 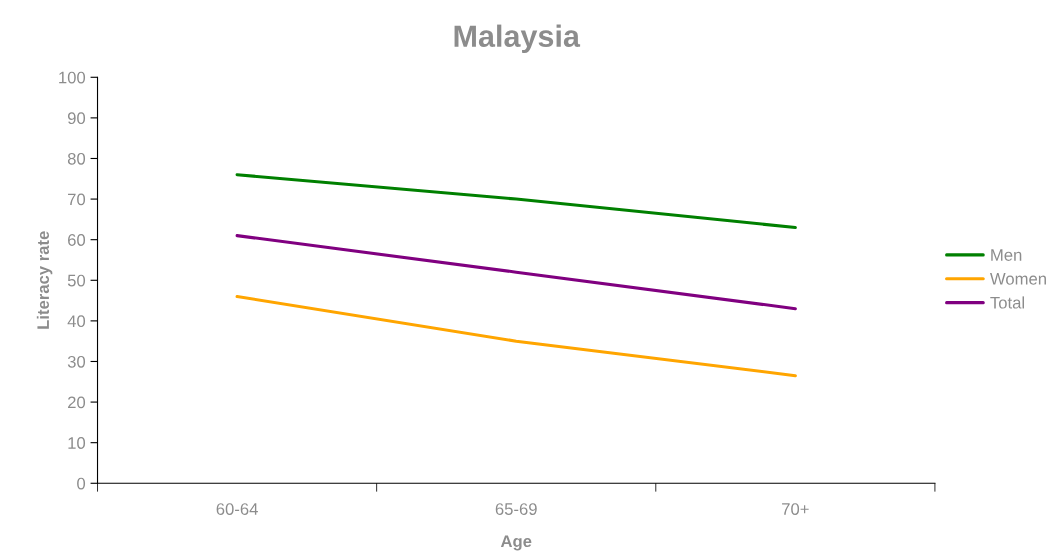 I want to click on y-tick-label: 0, so click(x=81, y=483).